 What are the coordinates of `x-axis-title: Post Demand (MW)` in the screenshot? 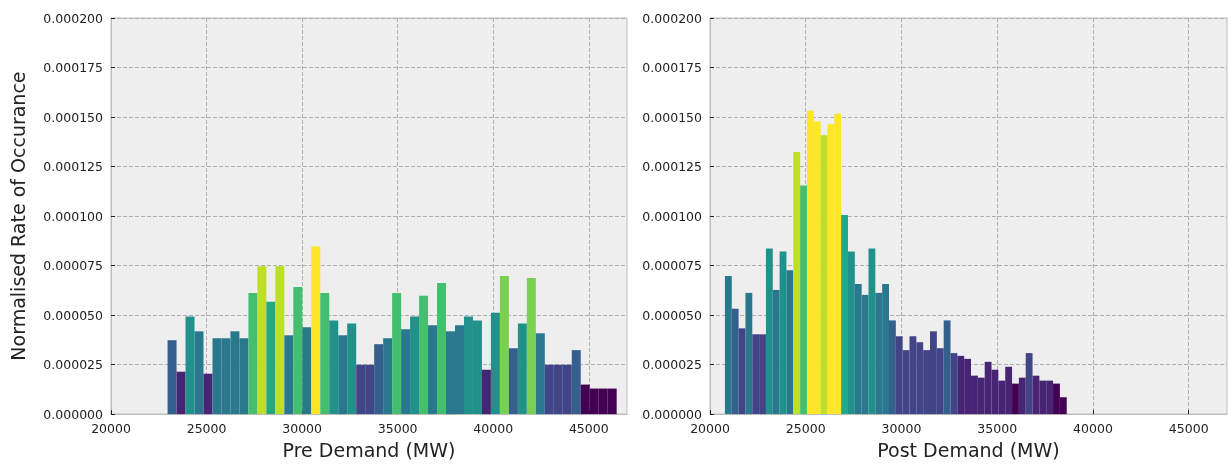 It's located at (968, 449).